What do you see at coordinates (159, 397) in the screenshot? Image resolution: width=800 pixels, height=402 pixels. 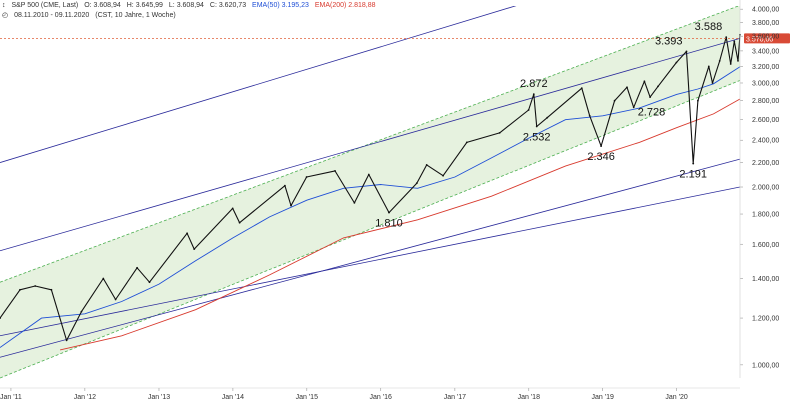 I see `x-tick-label: Jan '13` at bounding box center [159, 397].